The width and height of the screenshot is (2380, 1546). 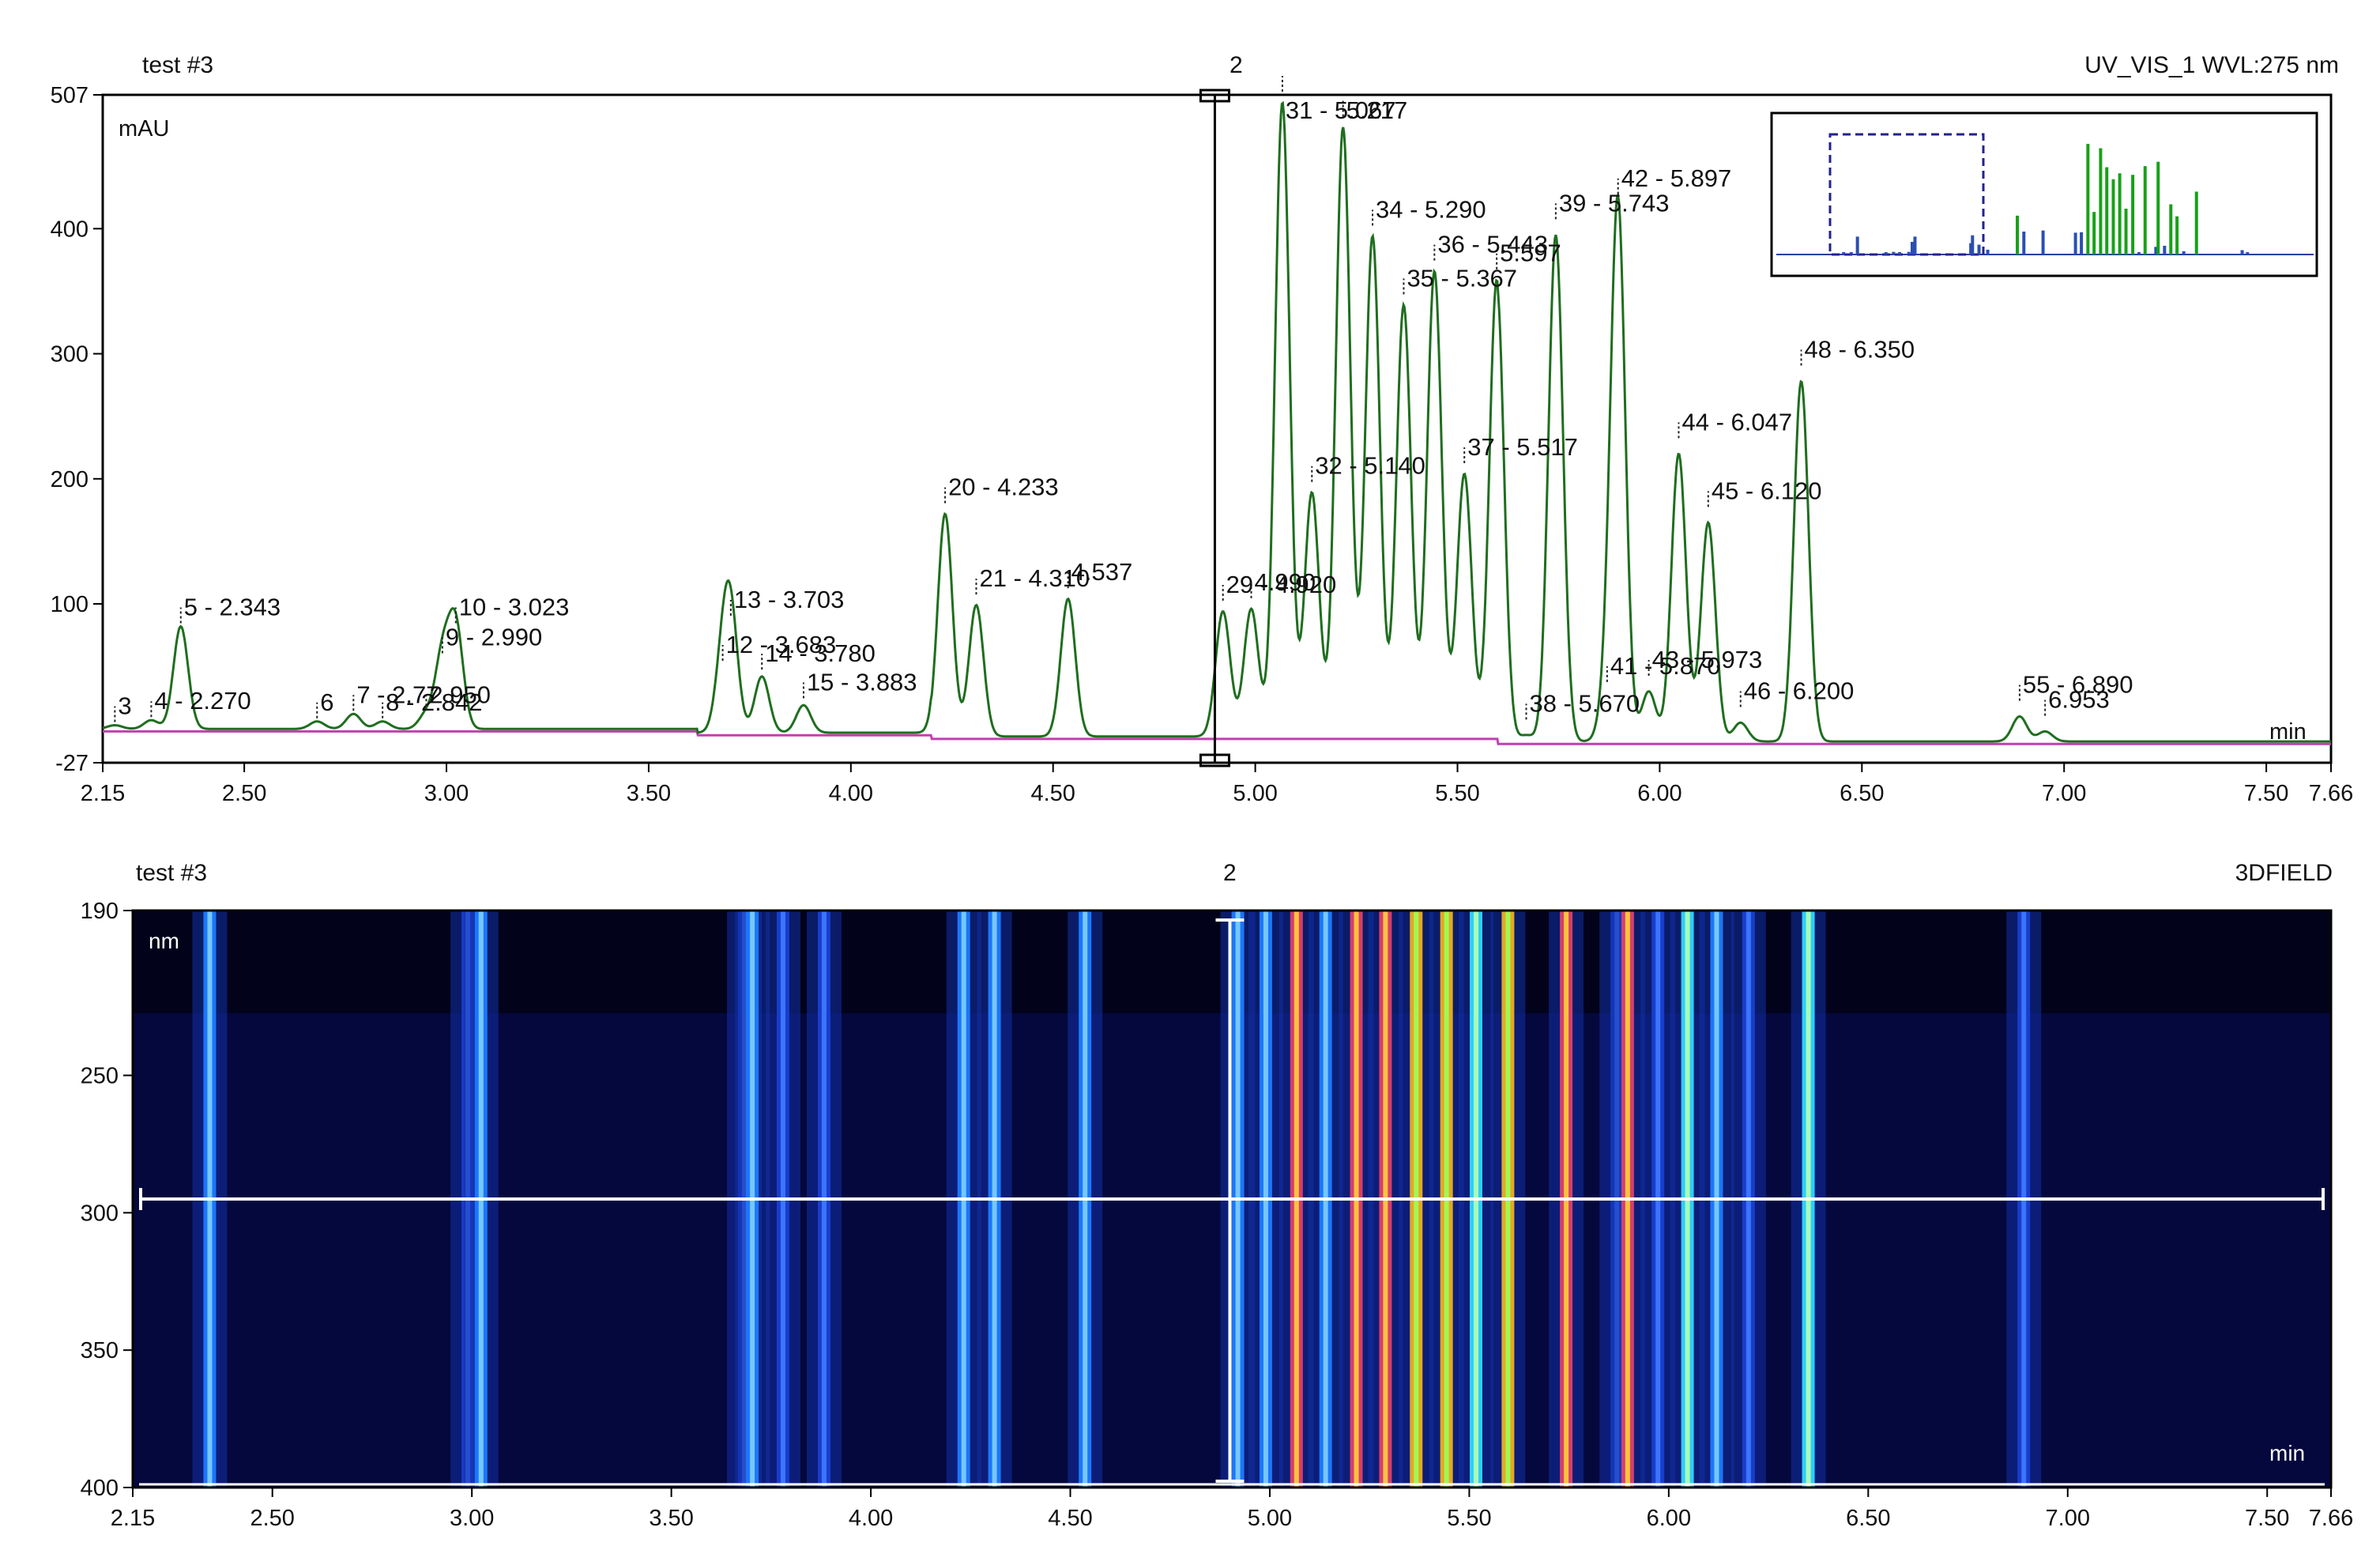 I want to click on peak-label-28: 41 - 5.870, so click(x=1665, y=666).